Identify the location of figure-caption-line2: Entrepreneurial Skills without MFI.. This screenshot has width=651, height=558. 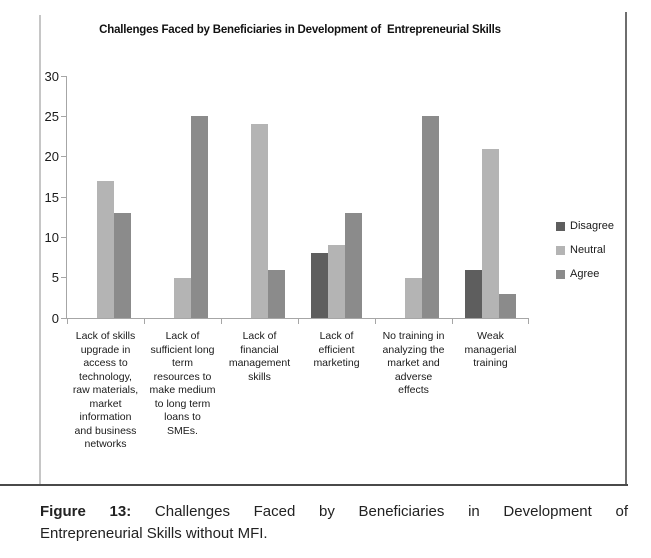
(154, 533).